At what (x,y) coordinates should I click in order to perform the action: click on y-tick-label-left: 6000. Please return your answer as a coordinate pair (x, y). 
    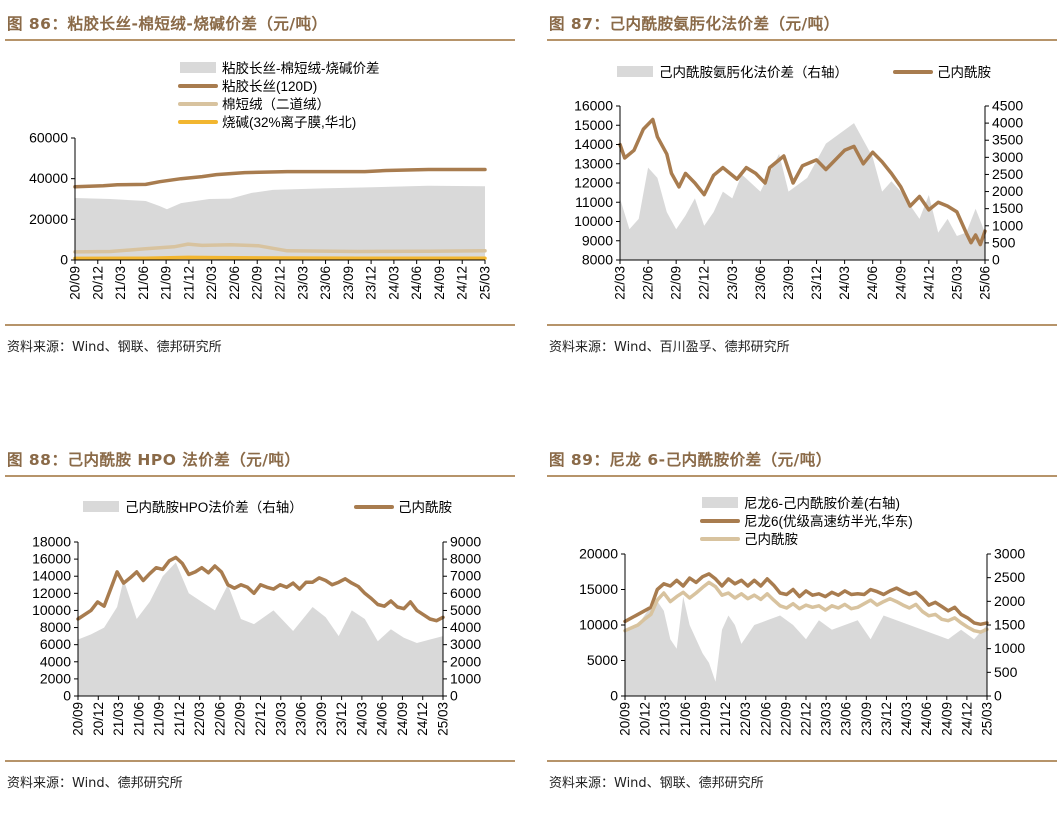
    Looking at the image, I should click on (55, 644).